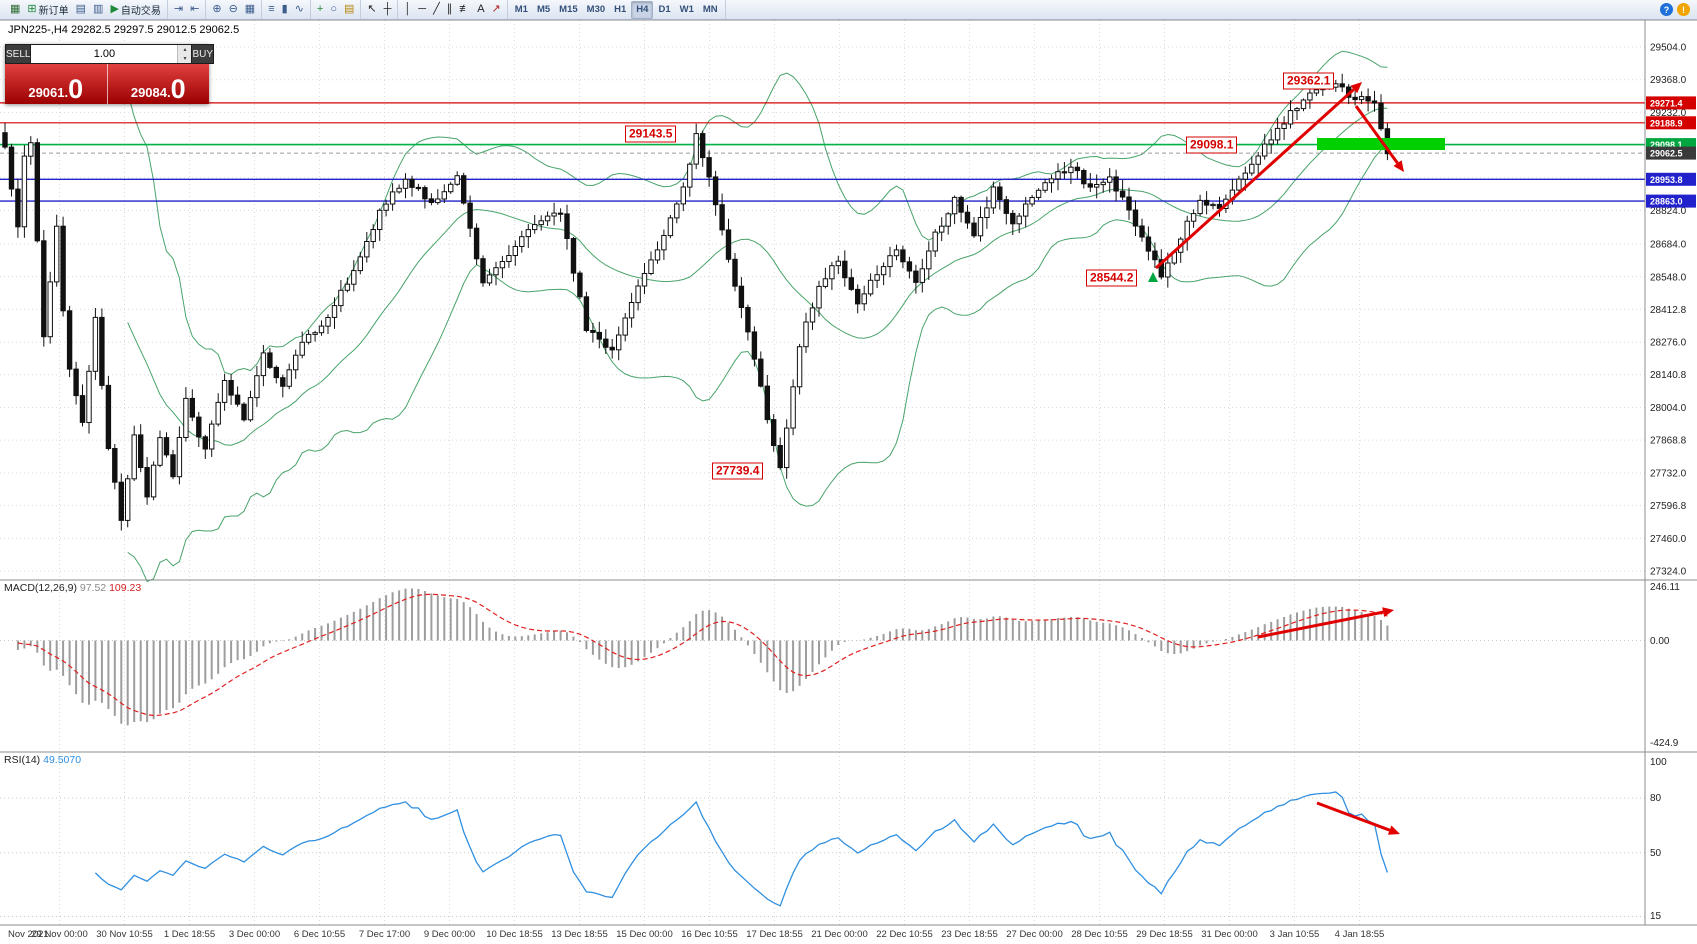 The width and height of the screenshot is (1697, 944). Describe the element at coordinates (271, 9) in the screenshot. I see `bar-chart-icon: ≡` at that location.